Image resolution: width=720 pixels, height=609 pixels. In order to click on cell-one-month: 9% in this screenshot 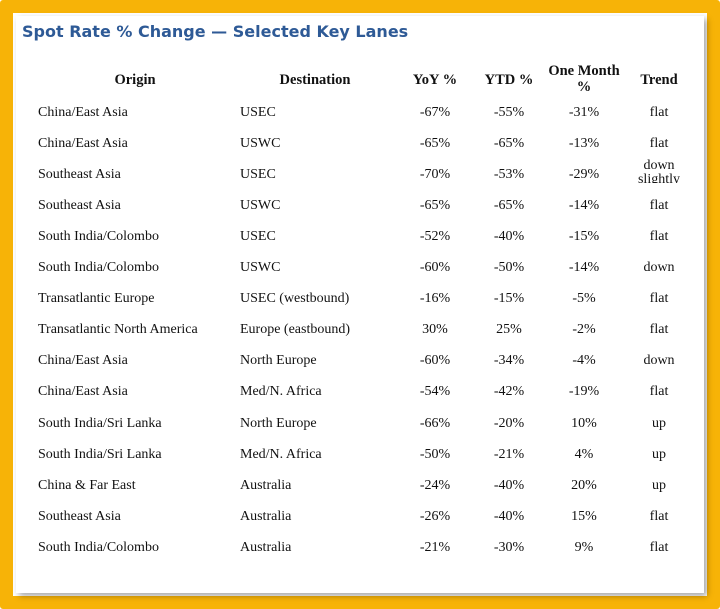, I will do `click(584, 547)`.